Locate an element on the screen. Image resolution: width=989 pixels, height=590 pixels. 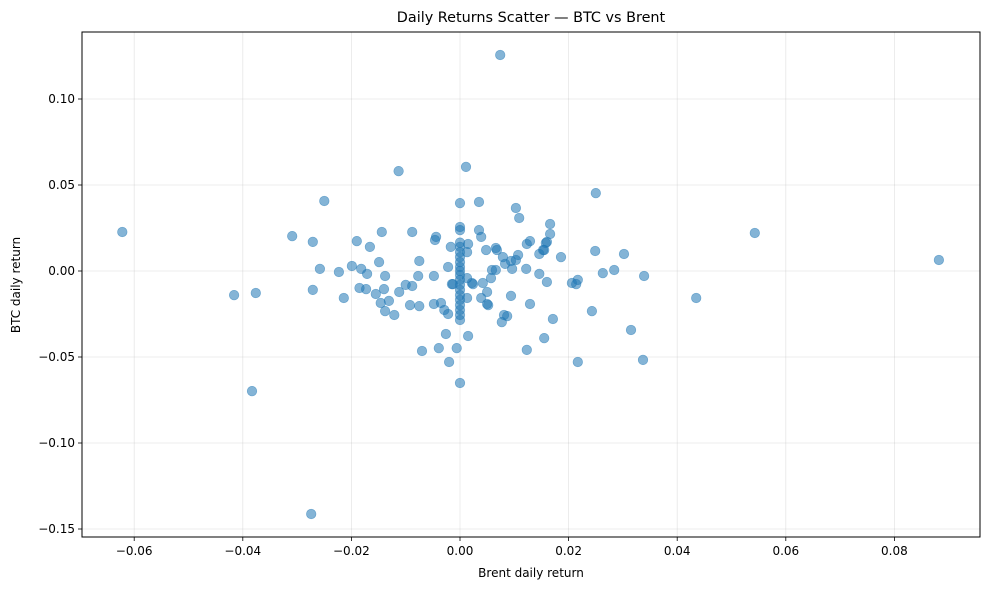
y-tick-label: −0.05 is located at coordinates (56, 357).